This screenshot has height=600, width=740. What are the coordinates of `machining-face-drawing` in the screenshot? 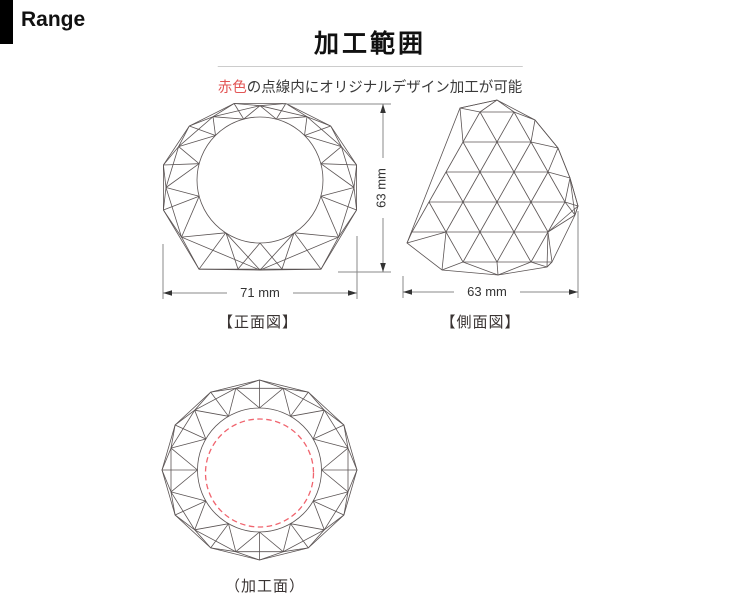 It's located at (259, 470).